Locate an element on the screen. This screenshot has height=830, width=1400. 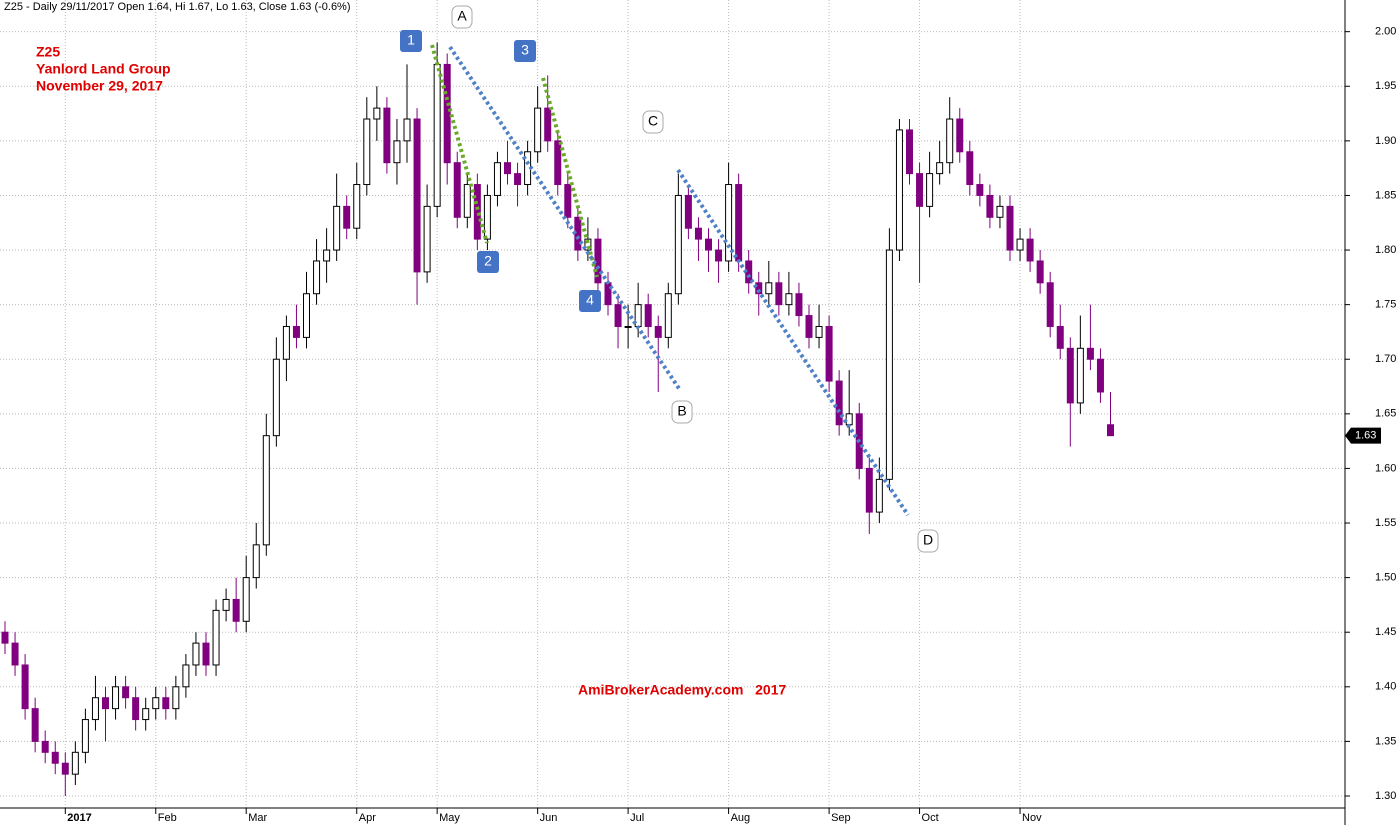
x-tick-label: 2017 is located at coordinates (79, 818).